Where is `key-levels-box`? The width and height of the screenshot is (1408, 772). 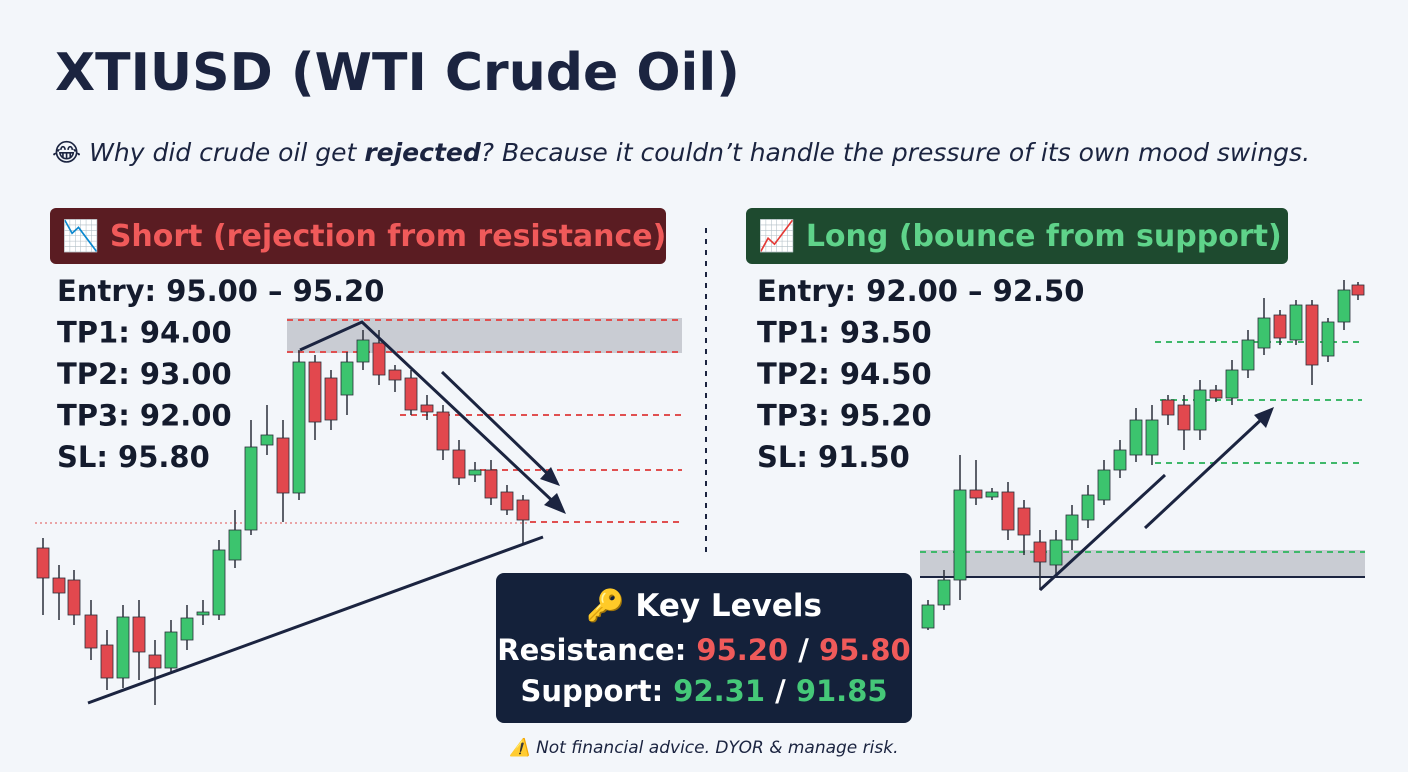
key-levels-box is located at coordinates (704, 648).